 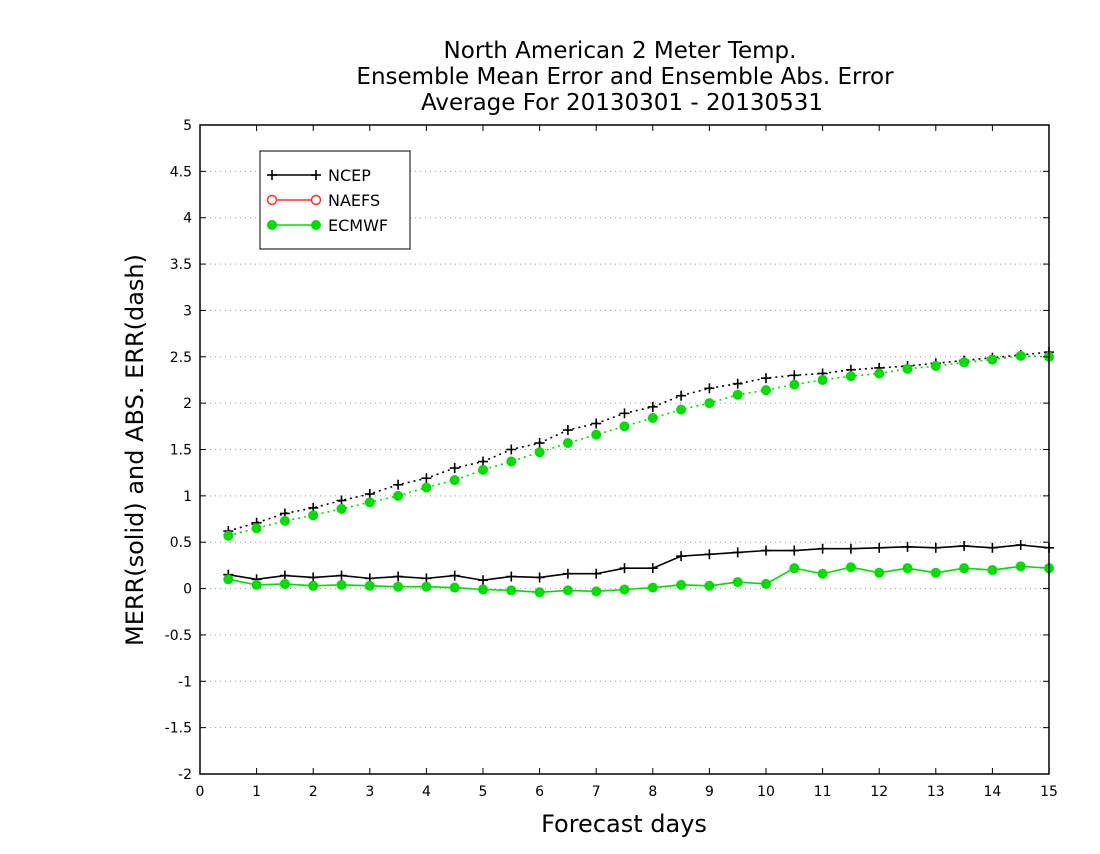 What do you see at coordinates (638, 579) in the screenshot?
I see `series-ecmwf-merr` at bounding box center [638, 579].